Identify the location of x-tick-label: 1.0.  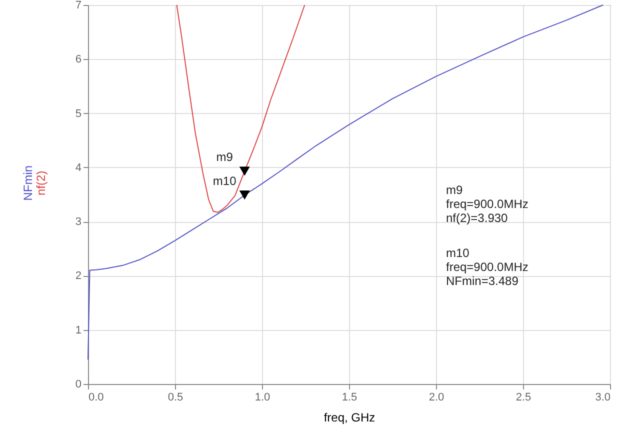
(262, 398).